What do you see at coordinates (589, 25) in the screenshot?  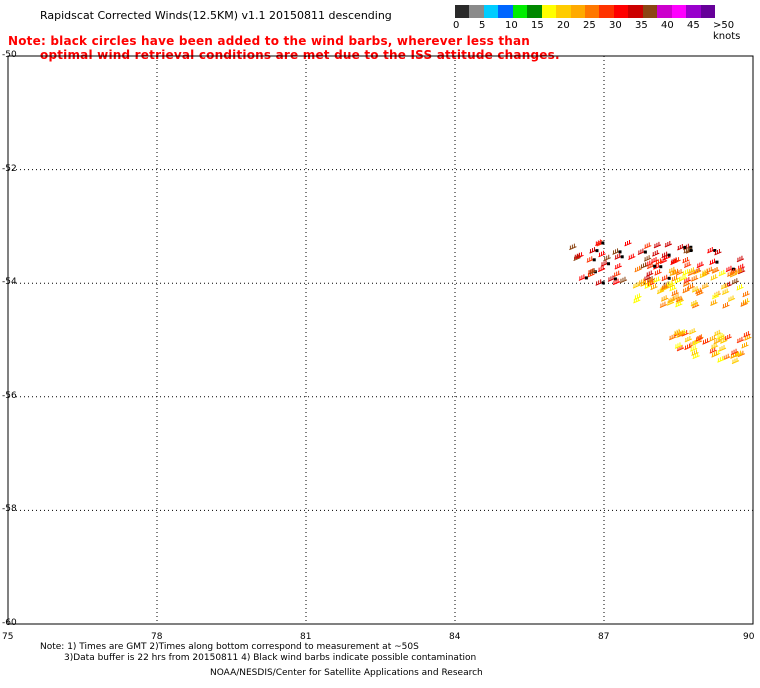 I see `colorbar-label: 25` at bounding box center [589, 25].